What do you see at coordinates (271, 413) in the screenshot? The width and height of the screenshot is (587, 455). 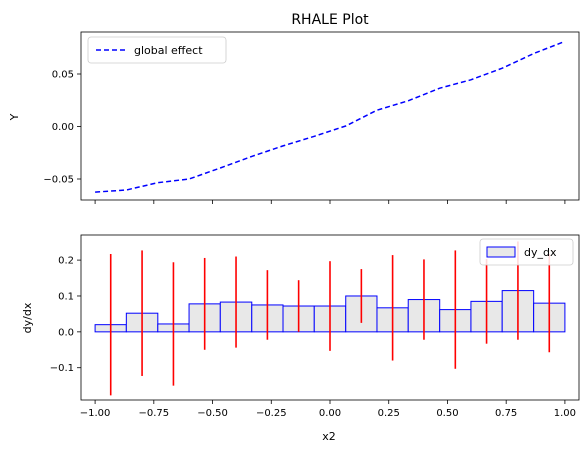 I see `bottom-xtick-label: −0.25` at bounding box center [271, 413].